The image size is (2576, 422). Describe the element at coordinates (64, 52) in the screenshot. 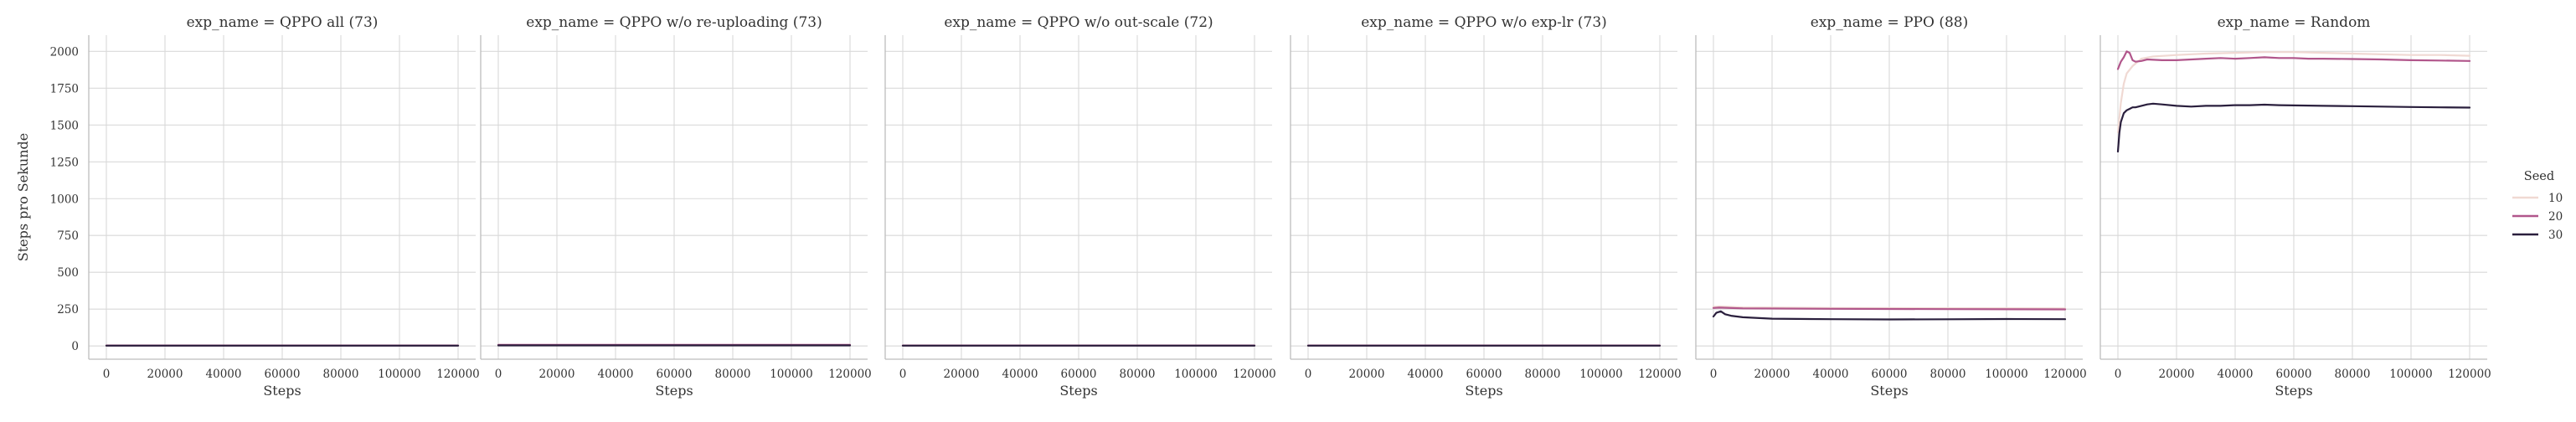

I see `y-tick-label: 2000` at that location.